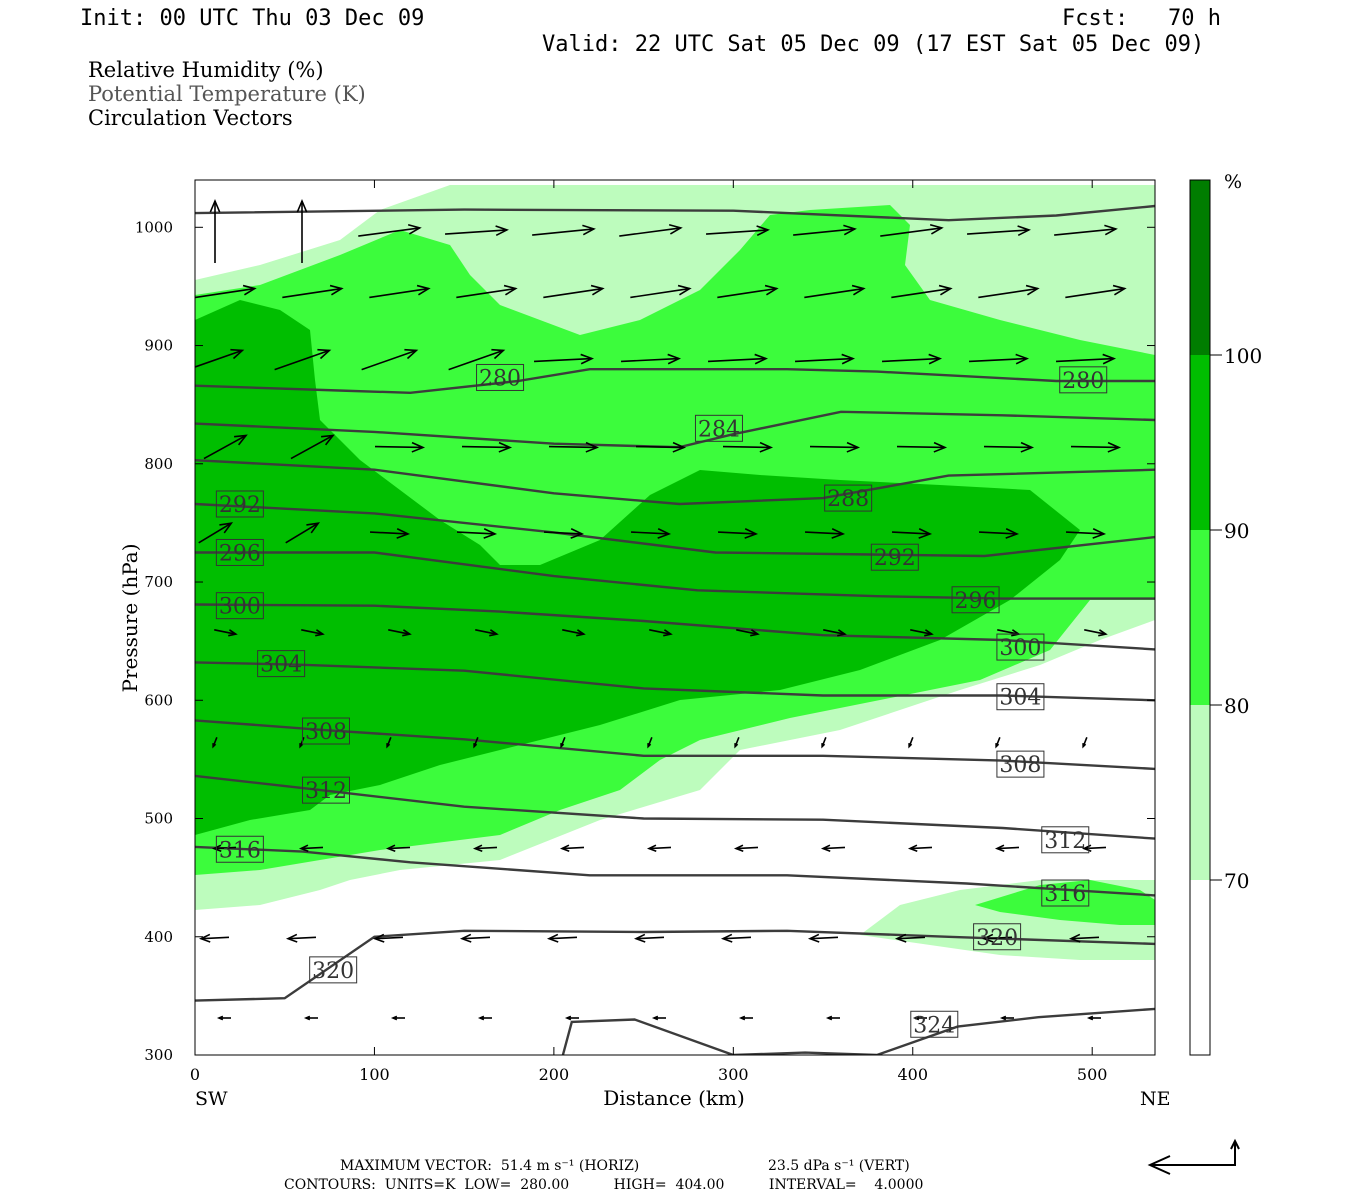 The image size is (1350, 1200). I want to click on x-axis-title: Distance (km), so click(674, 1098).